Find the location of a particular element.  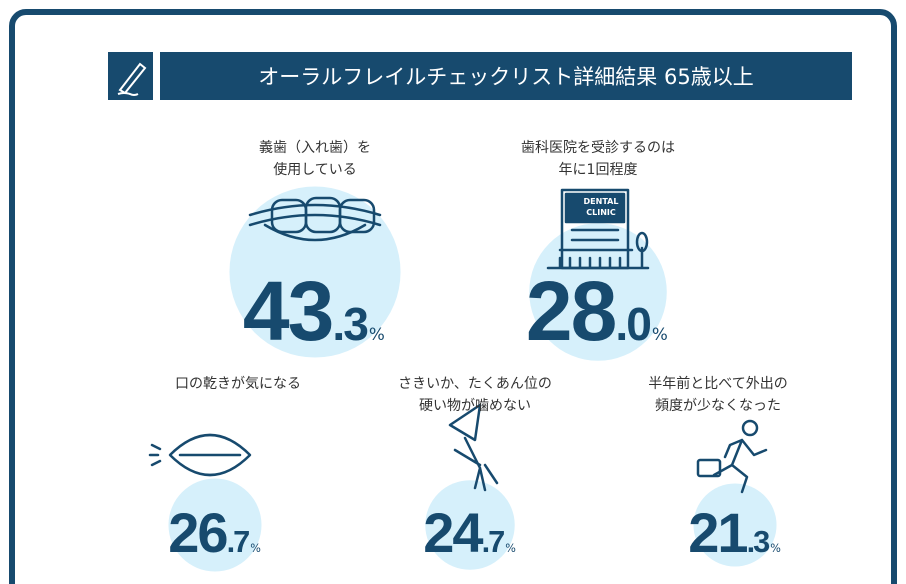

denture-icon is located at coordinates (315, 219).